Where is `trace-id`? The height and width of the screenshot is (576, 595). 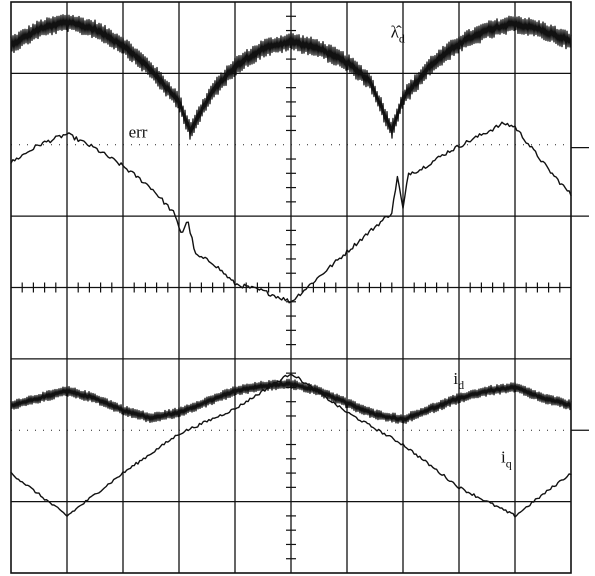
trace-id is located at coordinates (291, 401).